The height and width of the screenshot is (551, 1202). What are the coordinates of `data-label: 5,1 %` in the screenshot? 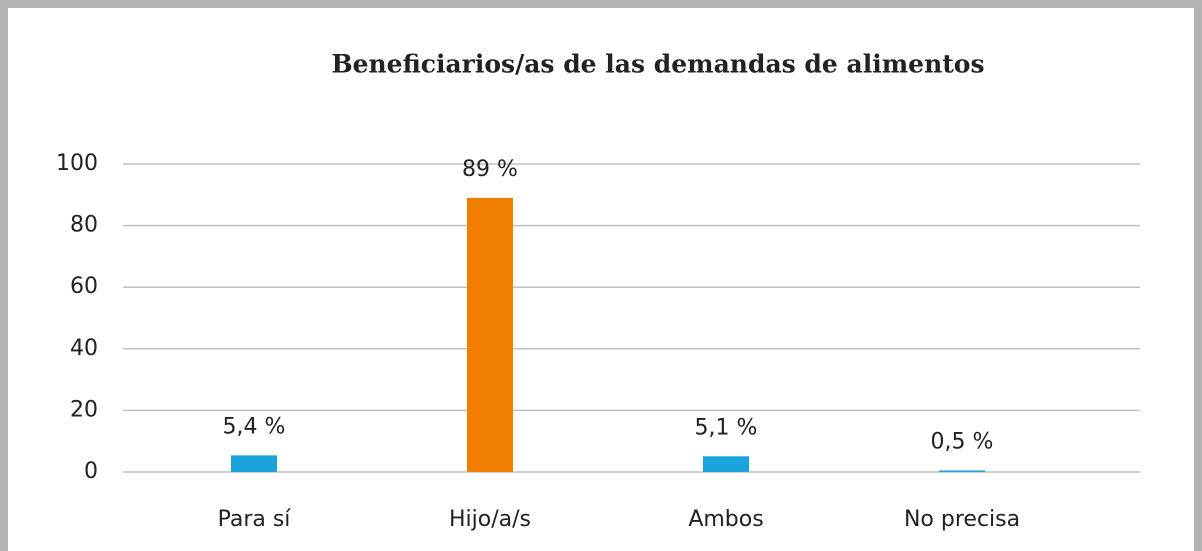 It's located at (726, 427).